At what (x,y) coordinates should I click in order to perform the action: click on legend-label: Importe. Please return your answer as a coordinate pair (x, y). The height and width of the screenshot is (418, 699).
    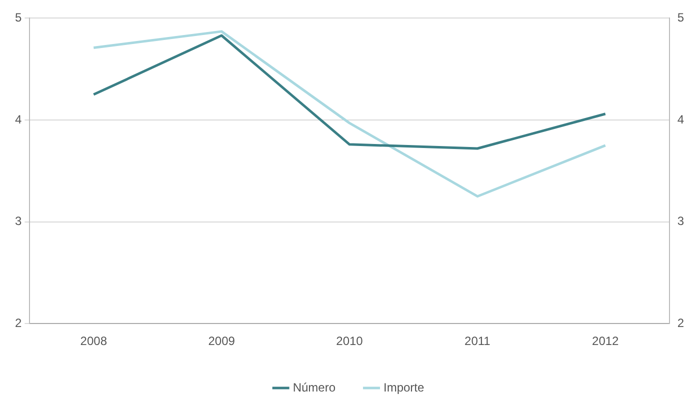
    Looking at the image, I should click on (404, 387).